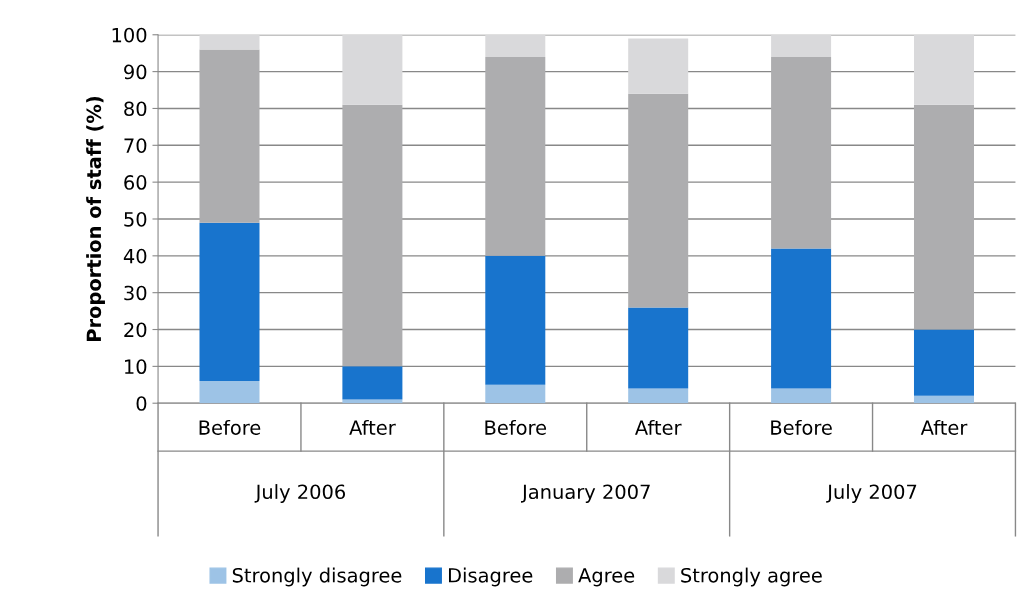  Describe the element at coordinates (135, 219) in the screenshot. I see `y-tick-label: 50` at that location.